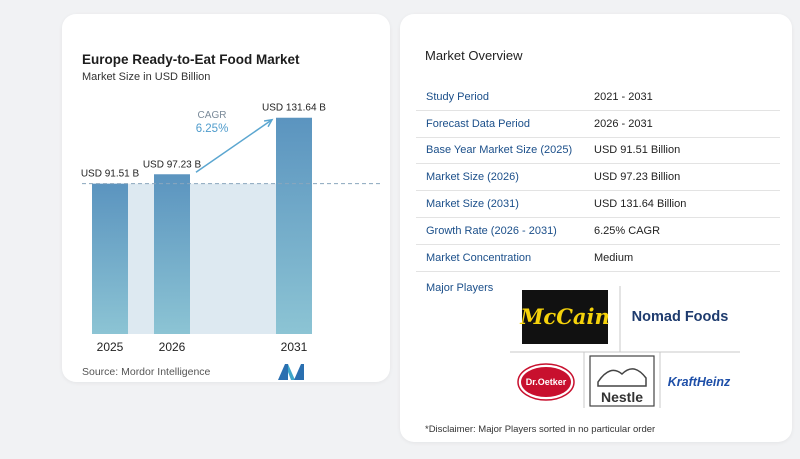 The width and height of the screenshot is (800, 459). Describe the element at coordinates (472, 177) in the screenshot. I see `row-label: Market Size (2026)` at that location.